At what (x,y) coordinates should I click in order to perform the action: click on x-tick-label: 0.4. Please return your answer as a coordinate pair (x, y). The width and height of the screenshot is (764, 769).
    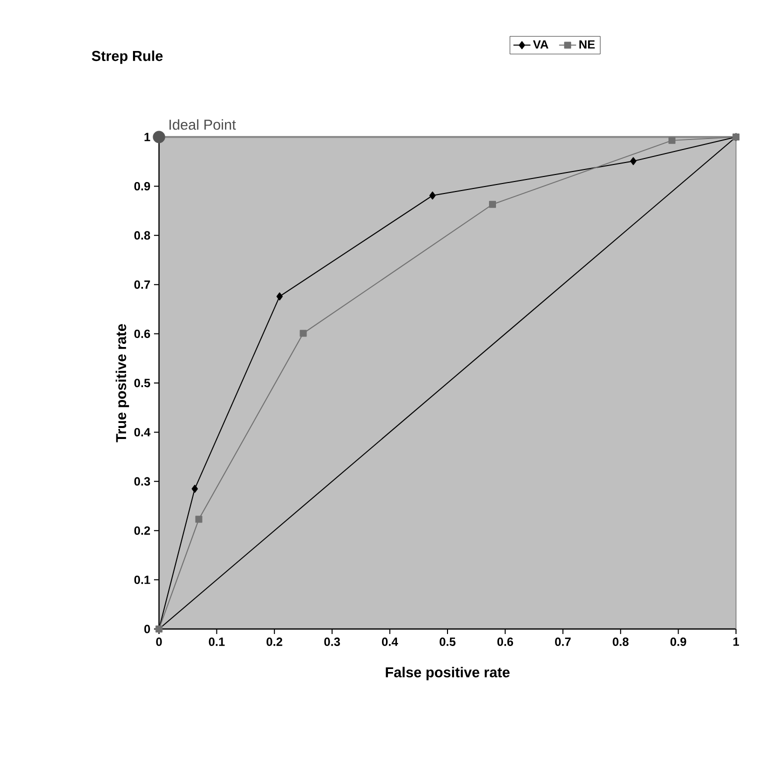
    Looking at the image, I should click on (390, 642).